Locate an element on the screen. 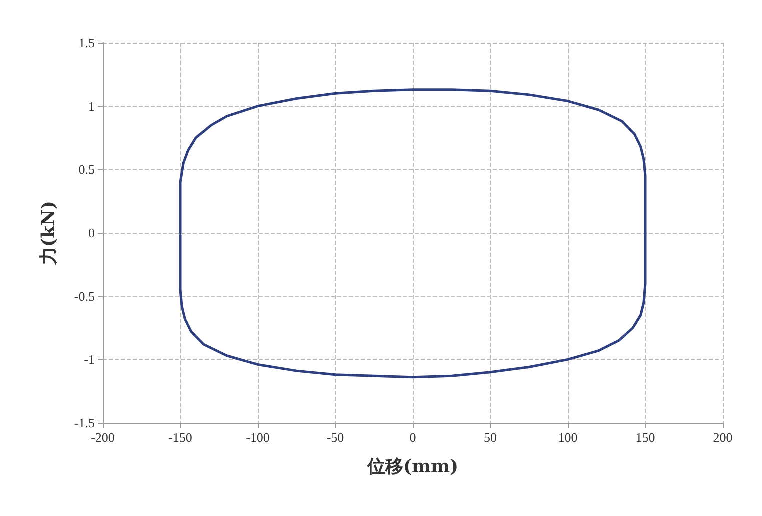 This screenshot has width=762, height=516. x-tick-label: 50 is located at coordinates (490, 437).